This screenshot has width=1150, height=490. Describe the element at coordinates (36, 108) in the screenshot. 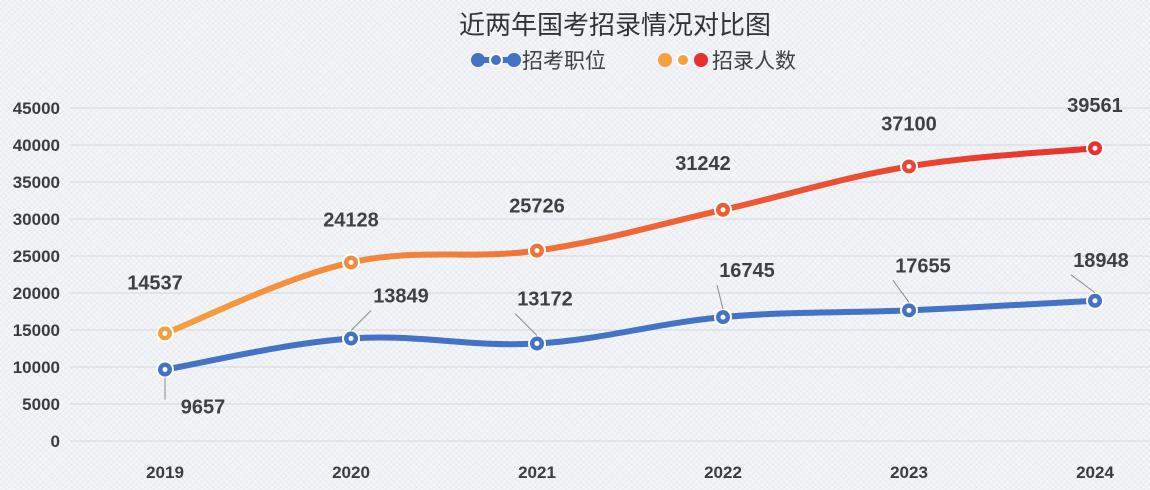

I see `y-tick-label: 45000` at that location.